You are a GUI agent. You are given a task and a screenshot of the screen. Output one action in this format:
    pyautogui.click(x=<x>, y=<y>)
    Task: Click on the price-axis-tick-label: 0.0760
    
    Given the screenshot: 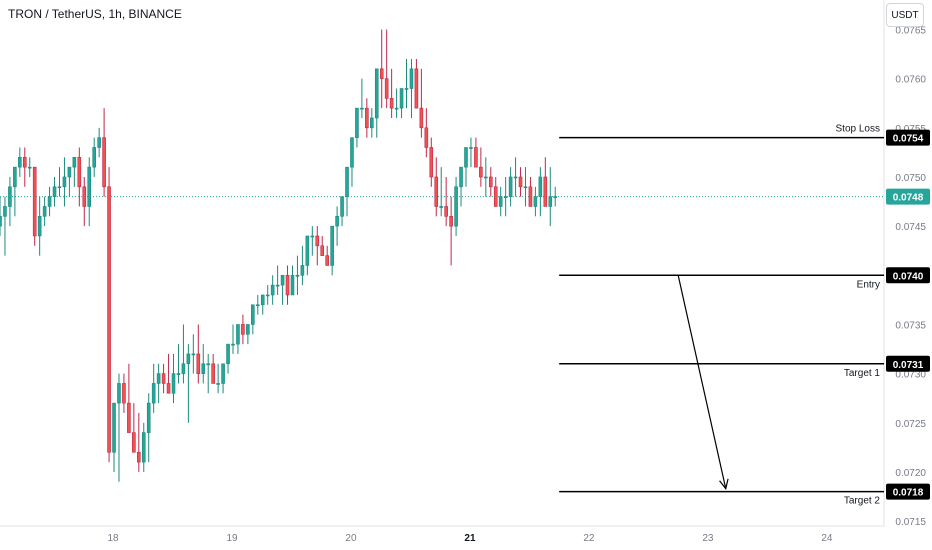 What is the action you would take?
    pyautogui.click(x=910, y=80)
    